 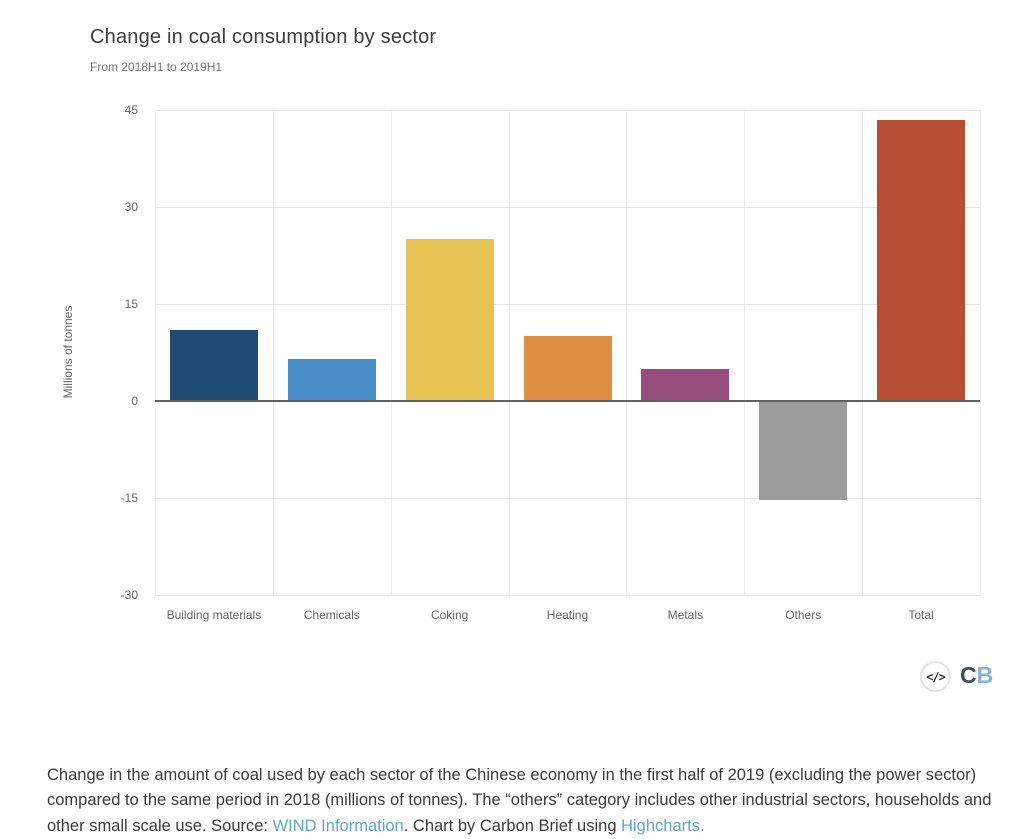 I want to click on x-axis-label-total: Total, so click(x=921, y=615).